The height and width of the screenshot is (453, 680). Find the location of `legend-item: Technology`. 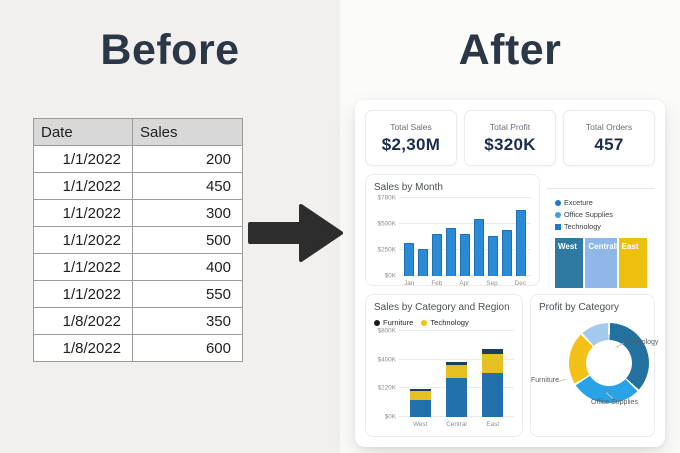

legend-item: Technology is located at coordinates (578, 226).